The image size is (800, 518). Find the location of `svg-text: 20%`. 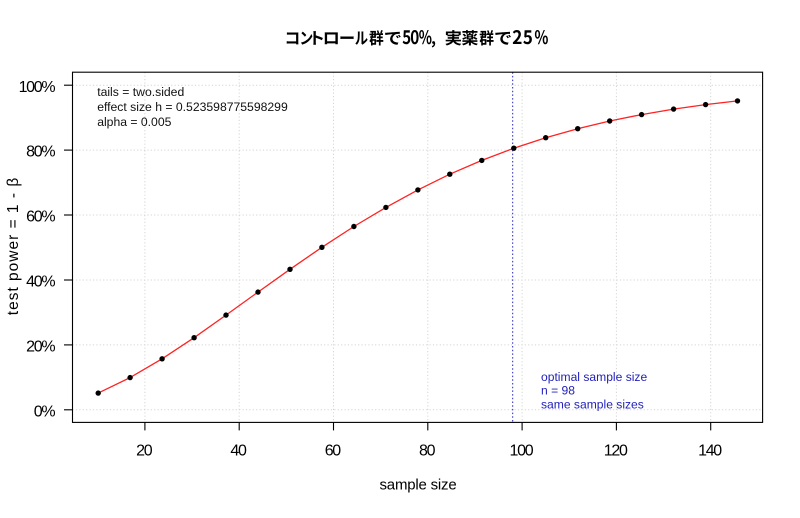

svg-text: 20% is located at coordinates (40, 347).